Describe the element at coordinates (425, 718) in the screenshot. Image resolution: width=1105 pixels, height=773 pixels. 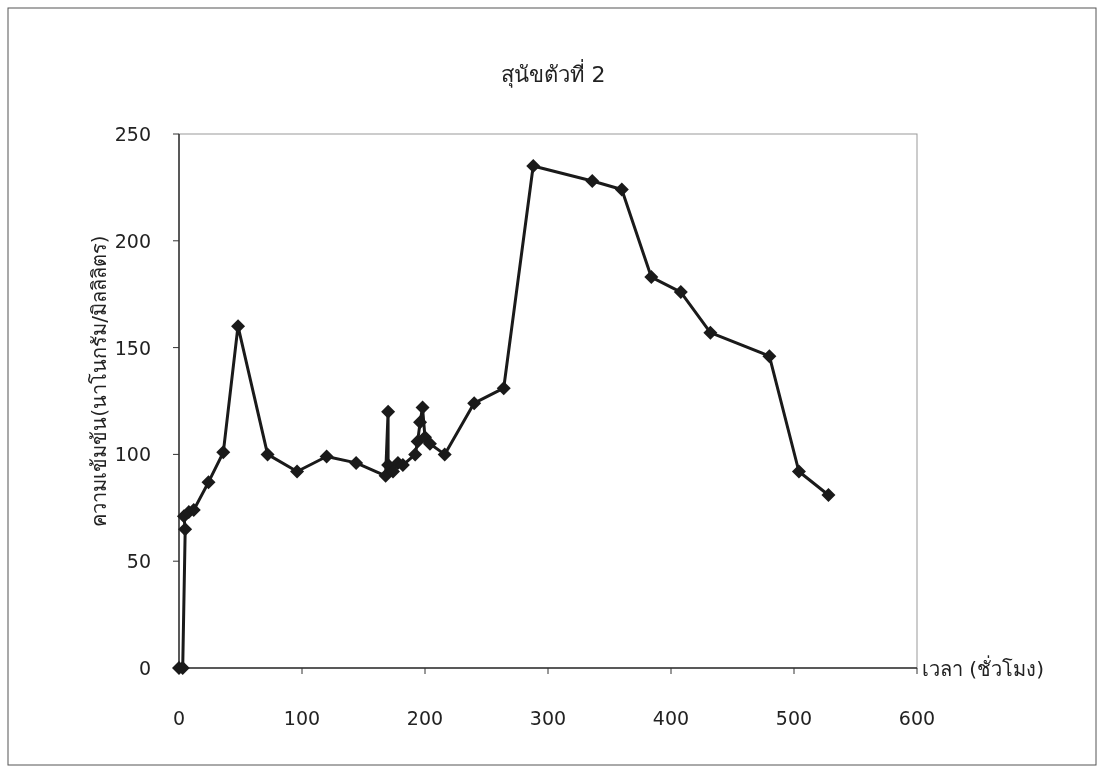
I see `x-tick-label: 200` at that location.